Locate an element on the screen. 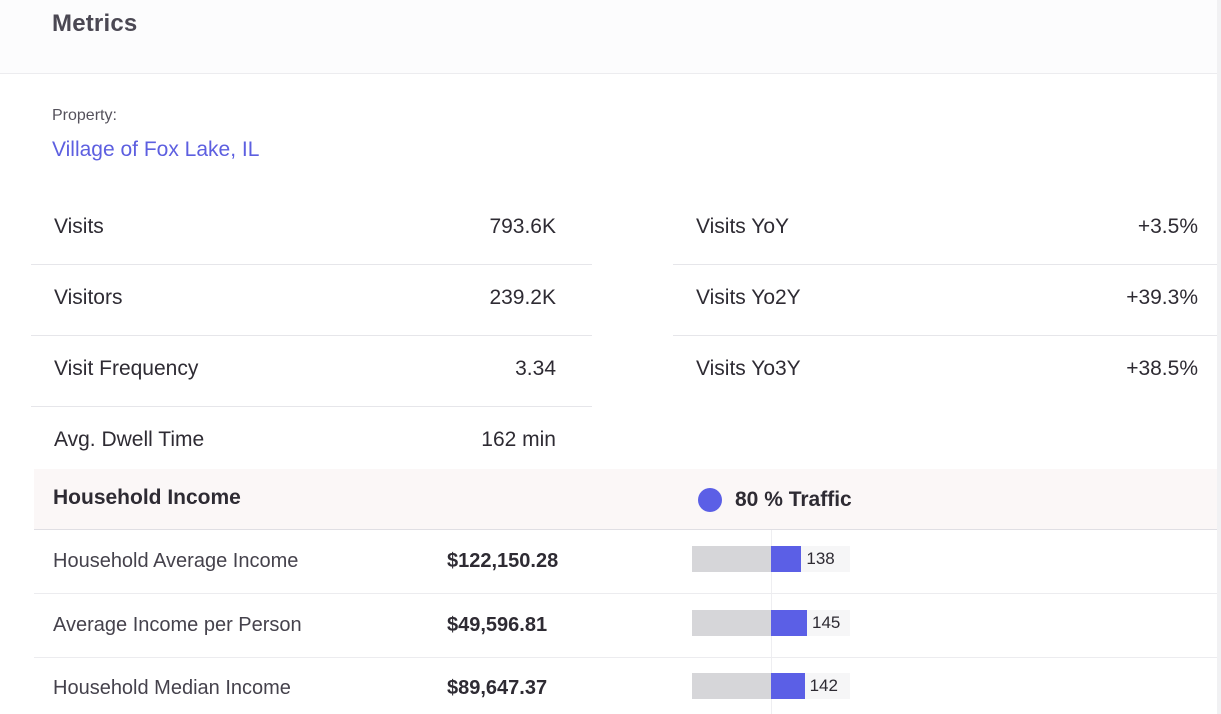  index-value: 145 is located at coordinates (826, 622).